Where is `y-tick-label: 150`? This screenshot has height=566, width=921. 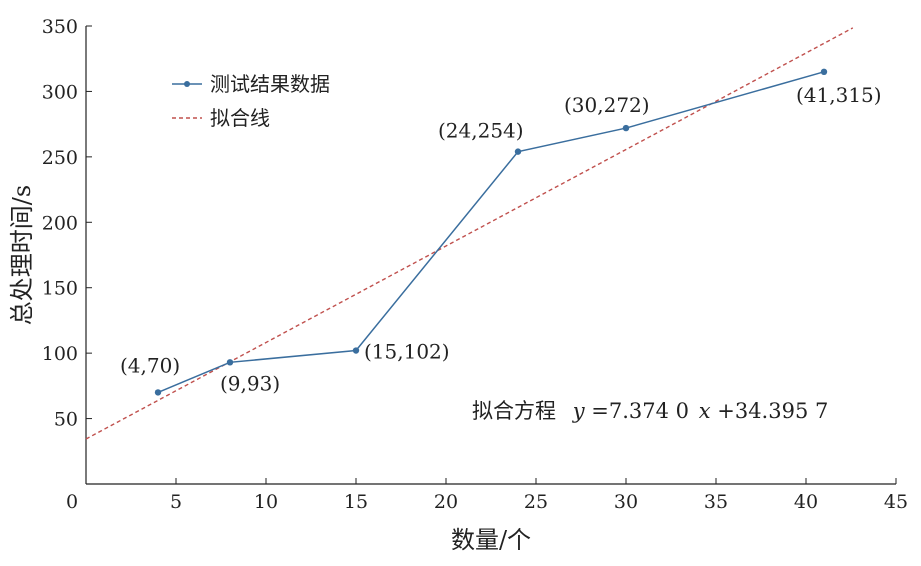 y-tick-label: 150 is located at coordinates (60, 289).